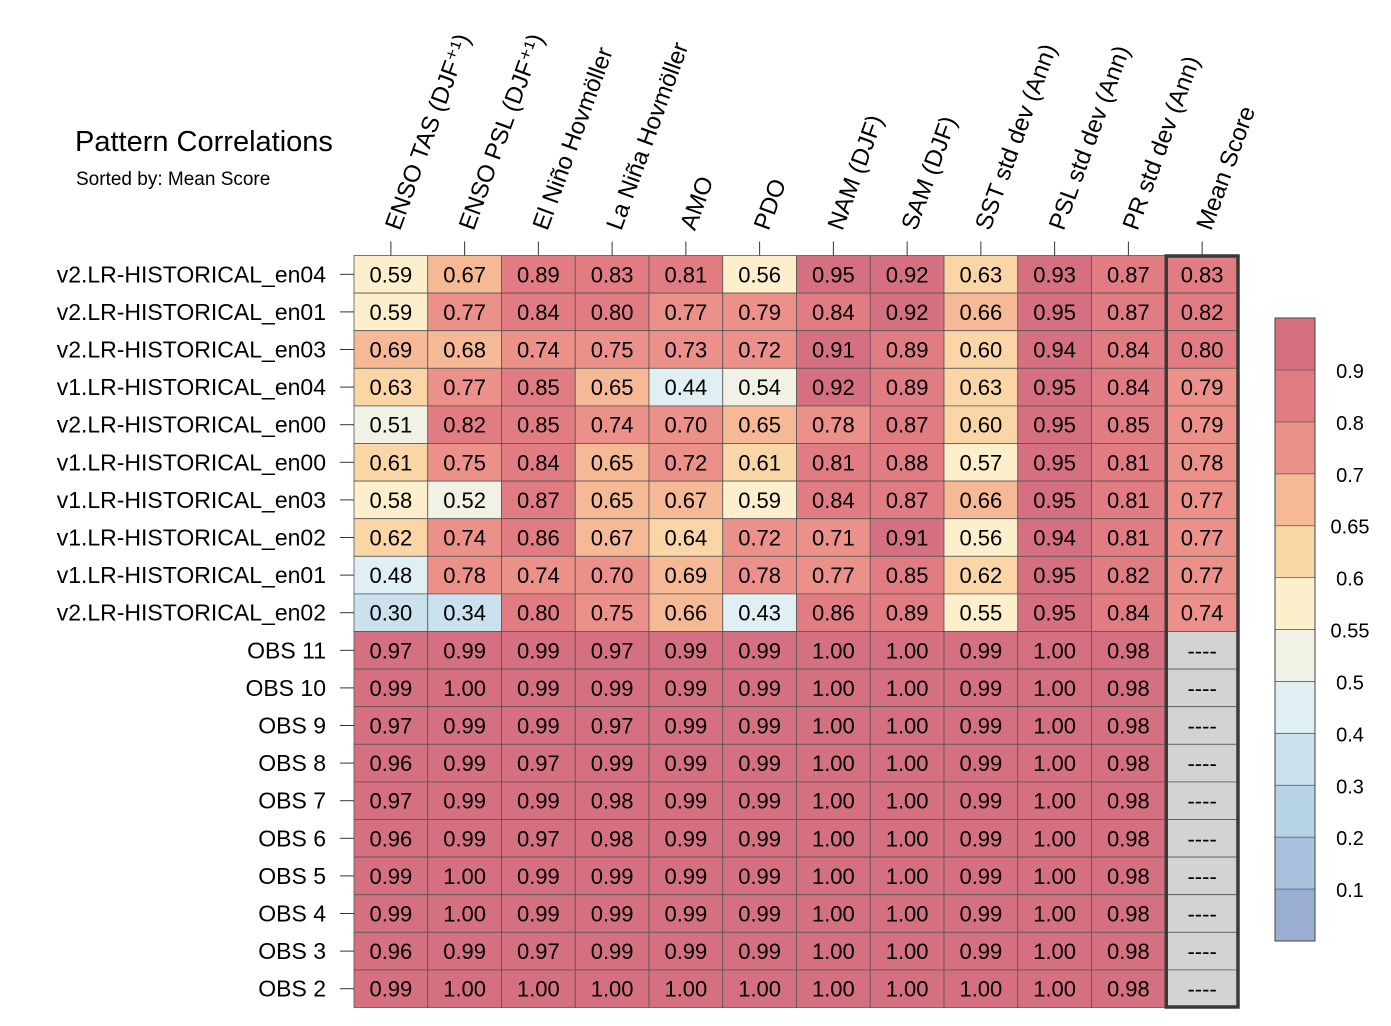 This screenshot has width=1391, height=1026. What do you see at coordinates (1350, 580) in the screenshot?
I see `colorbar-tick-label: 0.6` at bounding box center [1350, 580].